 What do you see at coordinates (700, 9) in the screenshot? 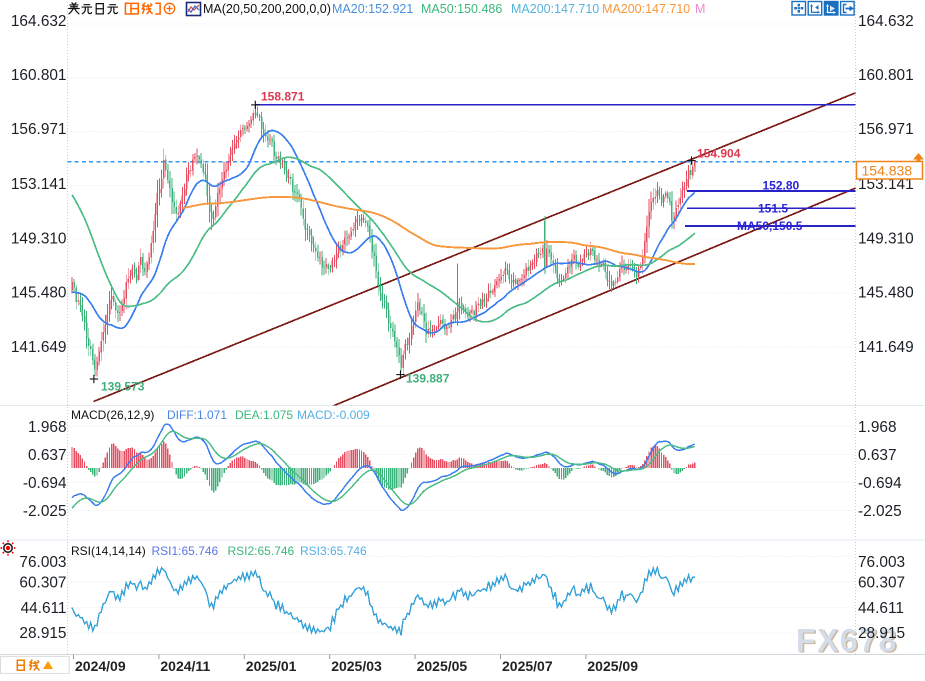
I see `svg-text: M` at bounding box center [700, 9].